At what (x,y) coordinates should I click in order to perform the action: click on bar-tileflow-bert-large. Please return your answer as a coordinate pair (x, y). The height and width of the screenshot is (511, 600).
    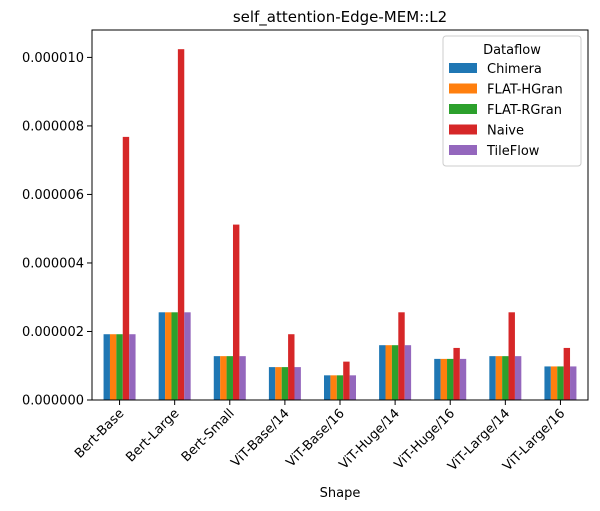
    Looking at the image, I should click on (187, 356).